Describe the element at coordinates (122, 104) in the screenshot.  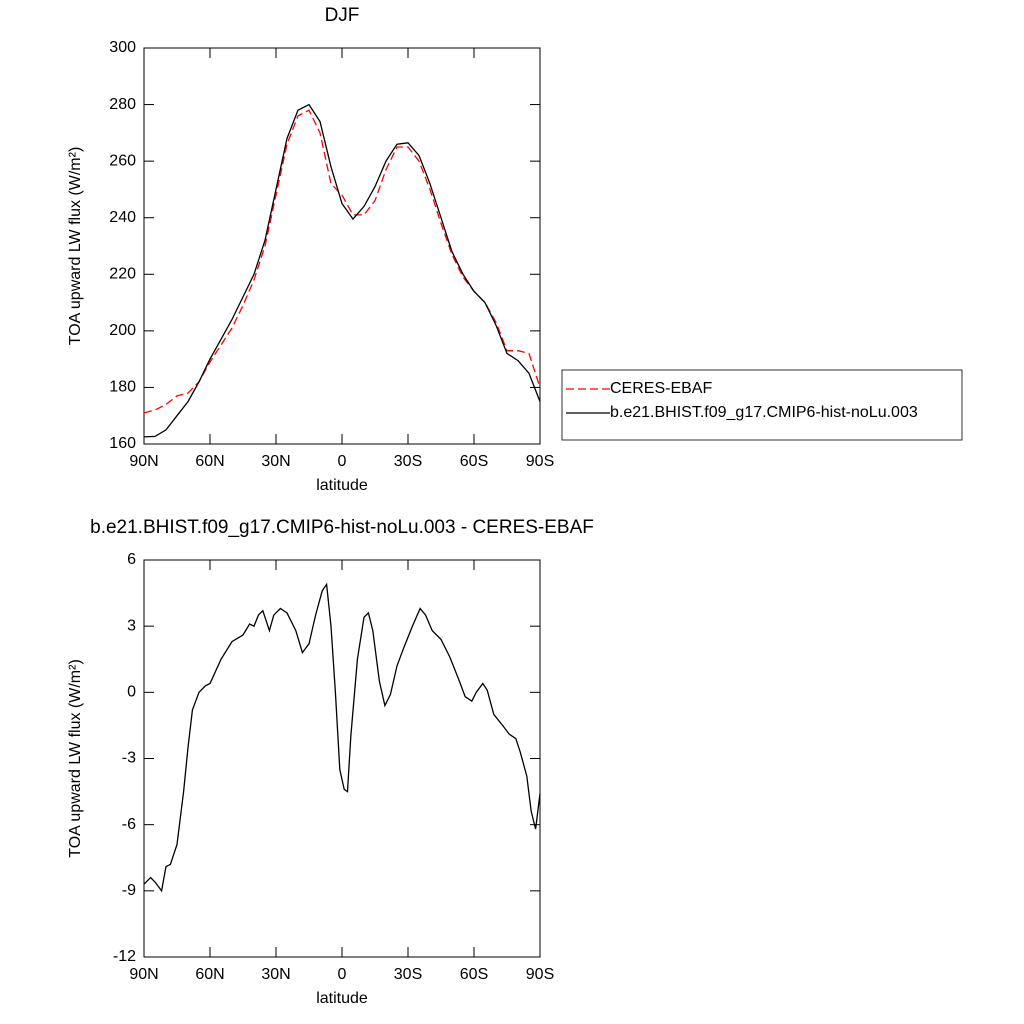
I see `y-tick-label: 280` at that location.